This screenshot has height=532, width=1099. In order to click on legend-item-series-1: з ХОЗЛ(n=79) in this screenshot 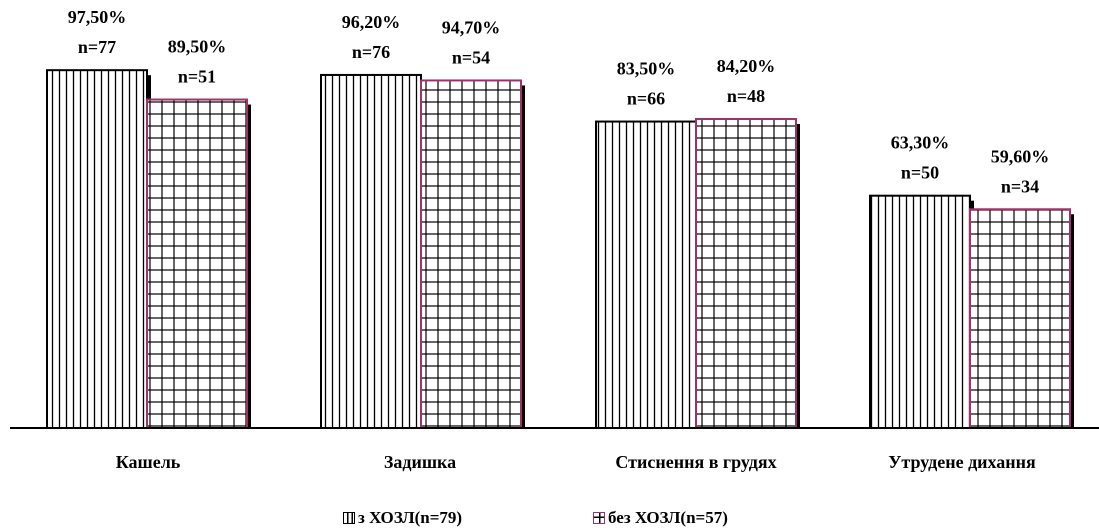, I will do `click(402, 518)`.